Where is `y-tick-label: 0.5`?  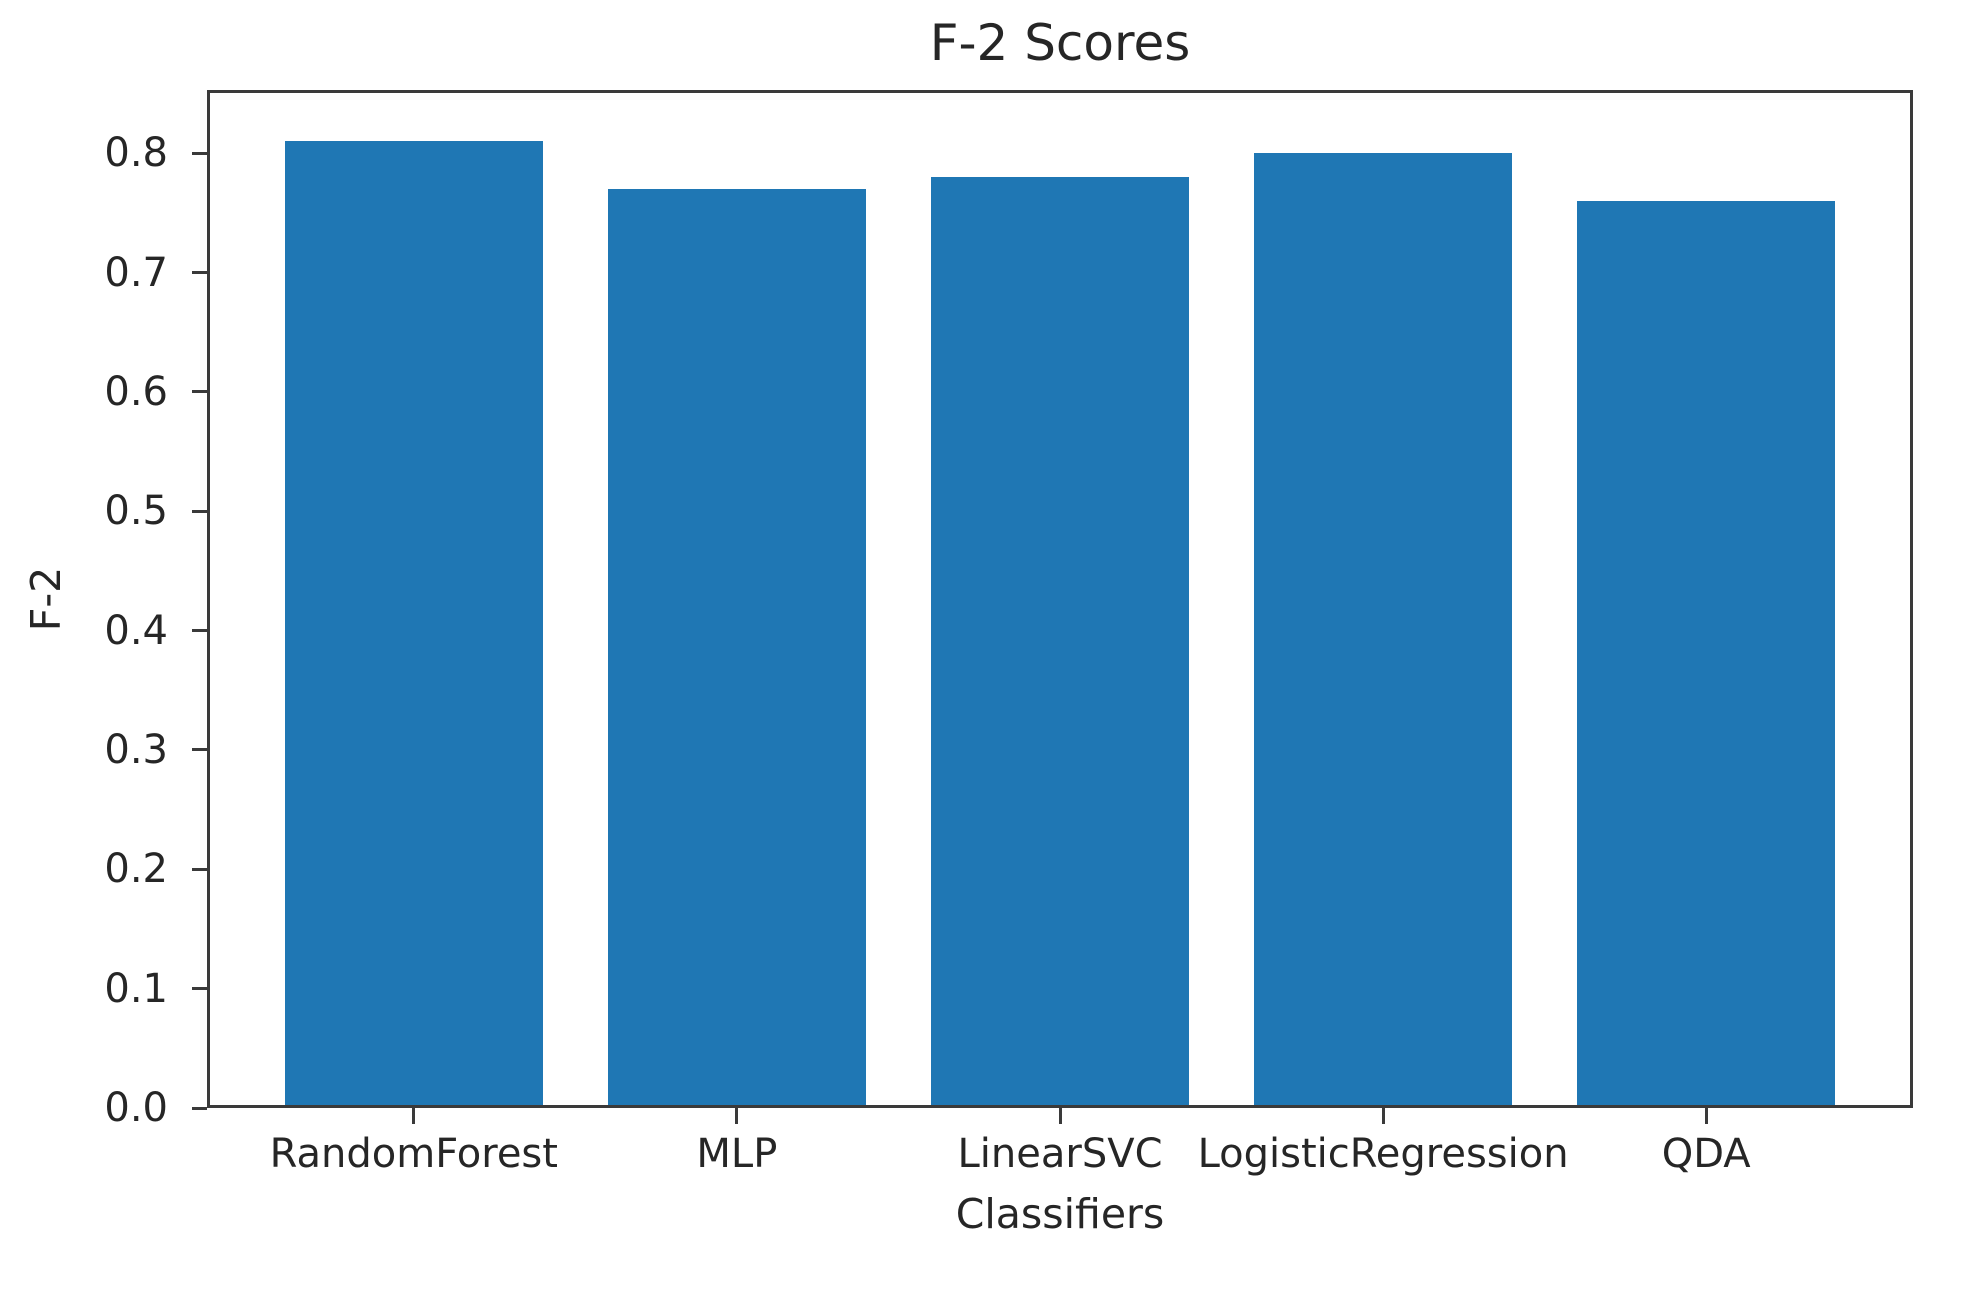 y-tick-label: 0.5 is located at coordinates (136, 511).